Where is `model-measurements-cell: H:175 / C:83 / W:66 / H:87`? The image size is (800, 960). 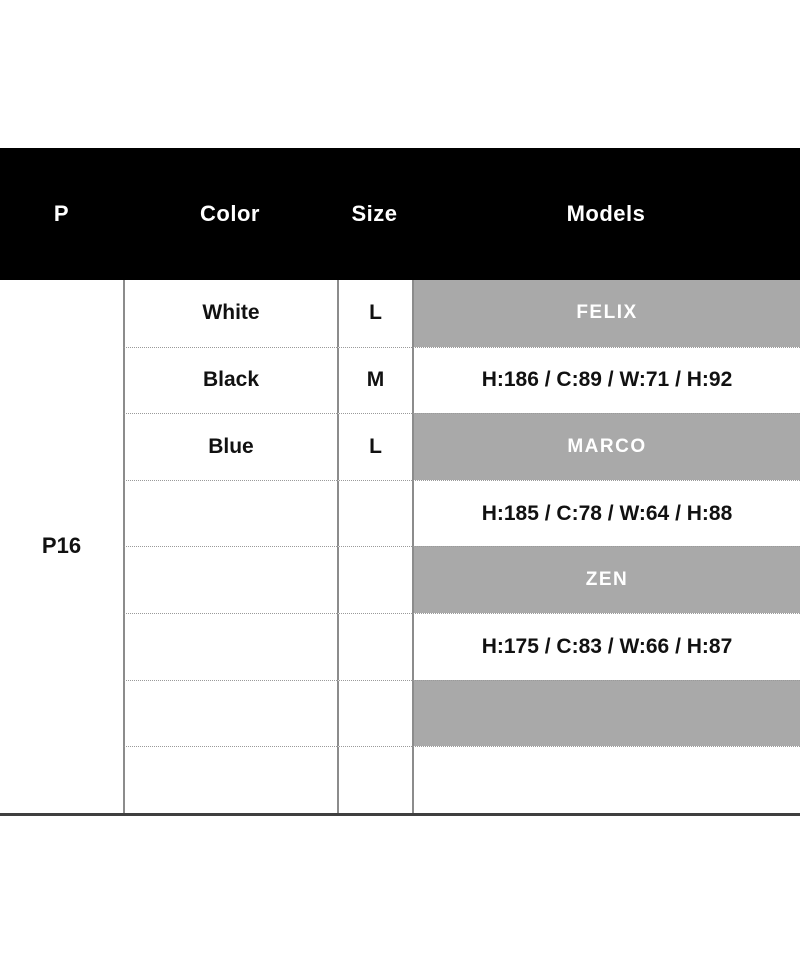
model-measurements-cell: H:175 / C:83 / W:66 / H:87 is located at coordinates (606, 646).